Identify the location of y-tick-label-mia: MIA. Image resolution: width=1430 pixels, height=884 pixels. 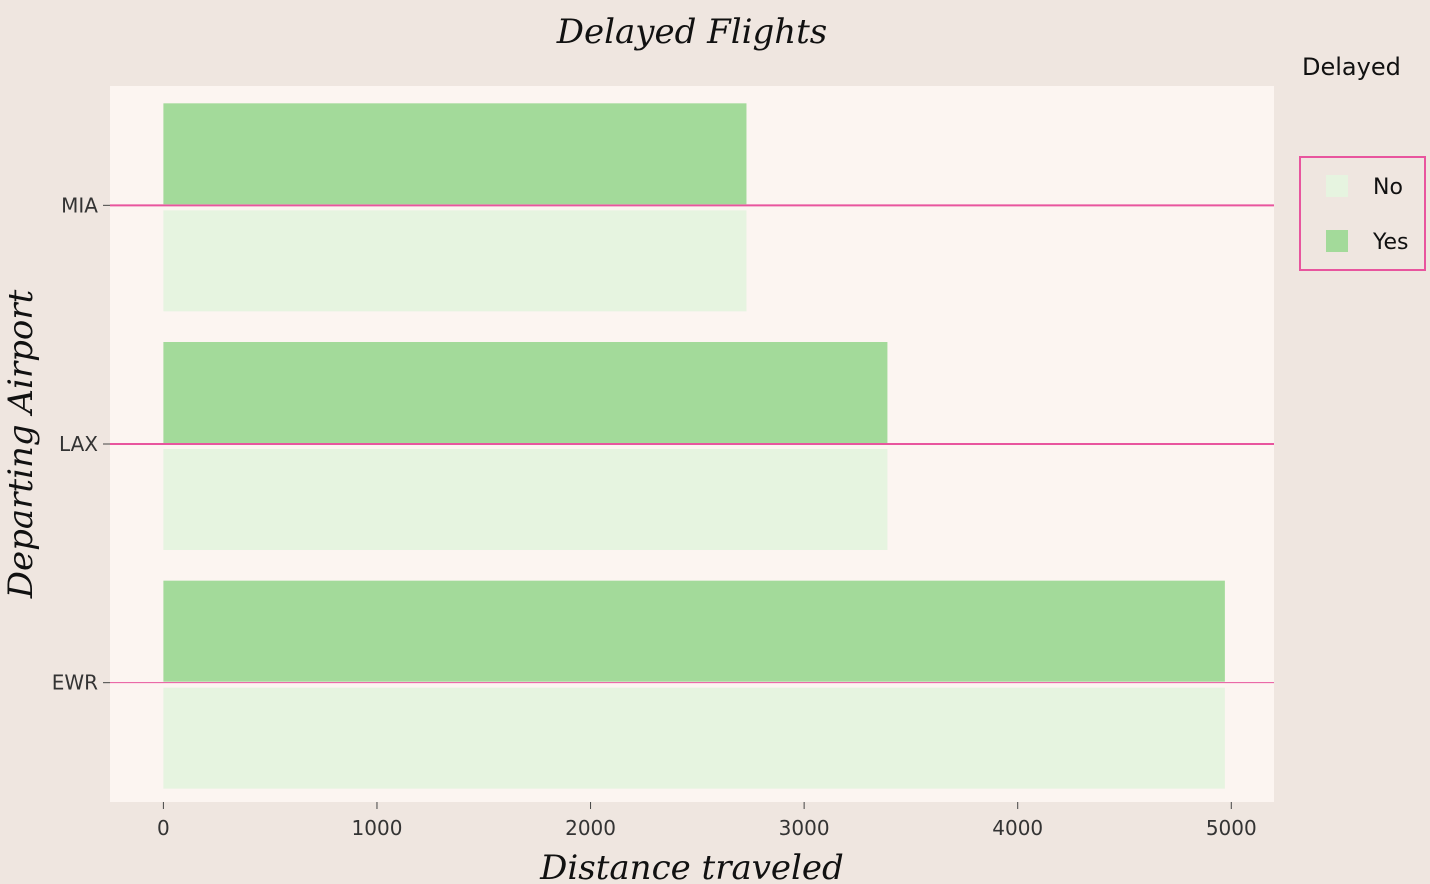
(79, 205).